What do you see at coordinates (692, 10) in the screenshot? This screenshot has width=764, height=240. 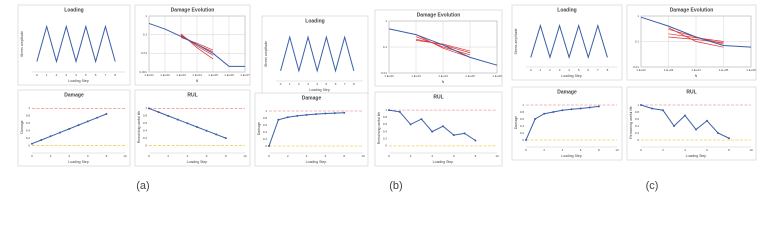 I see `chart-title: Damage Evolution` at bounding box center [692, 10].